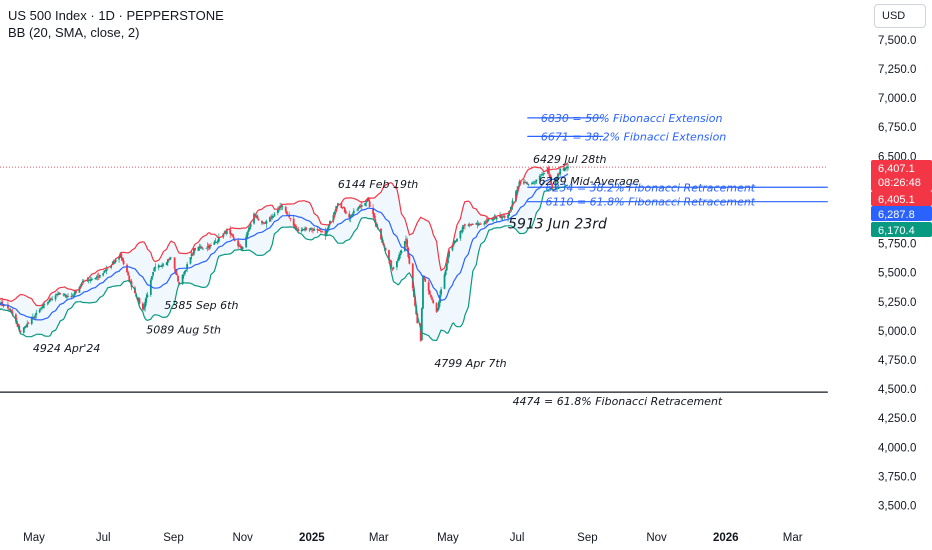 The height and width of the screenshot is (550, 932). What do you see at coordinates (900, 16) in the screenshot?
I see `currency-button: USD` at bounding box center [900, 16].